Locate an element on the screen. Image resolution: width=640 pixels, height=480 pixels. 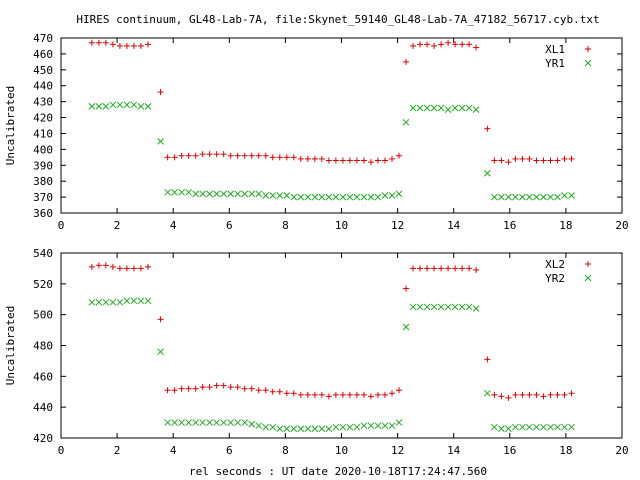
y-tick-label: 400 is located at coordinates (43, 149).